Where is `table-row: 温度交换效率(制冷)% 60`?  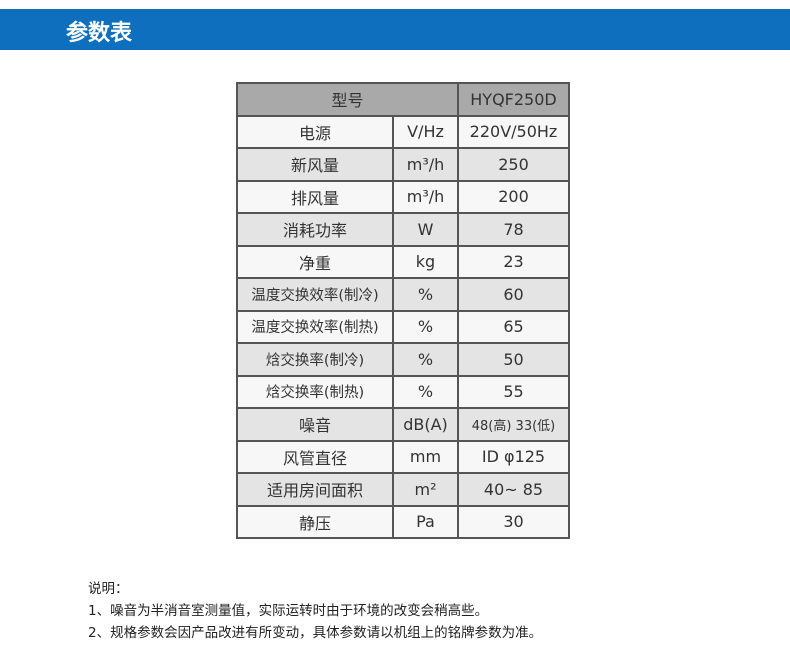
table-row: 温度交换效率(制冷)% 60 is located at coordinates (403, 294).